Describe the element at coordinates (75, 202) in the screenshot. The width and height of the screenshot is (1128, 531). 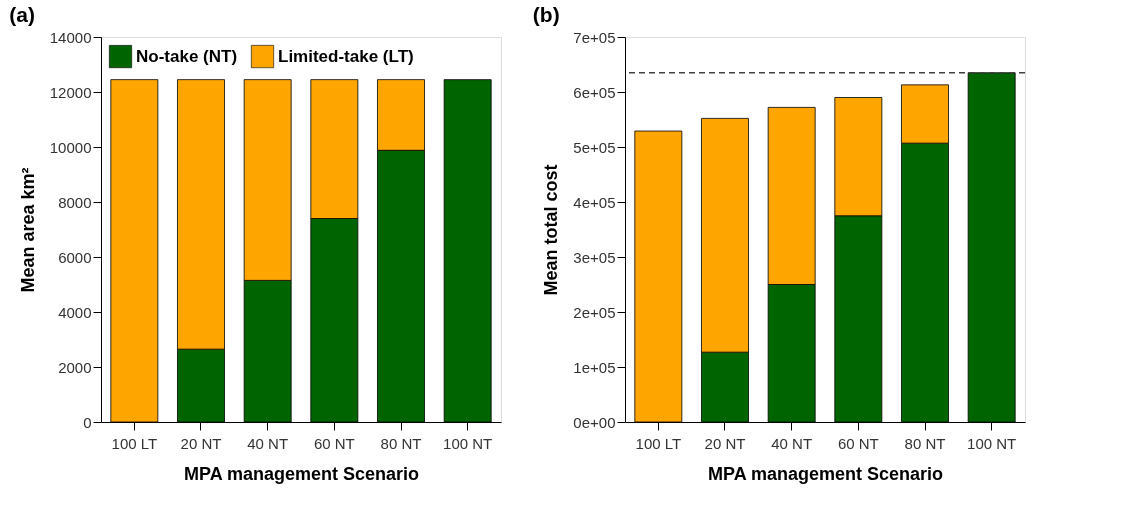
I see `y-tick-label: 8000` at that location.